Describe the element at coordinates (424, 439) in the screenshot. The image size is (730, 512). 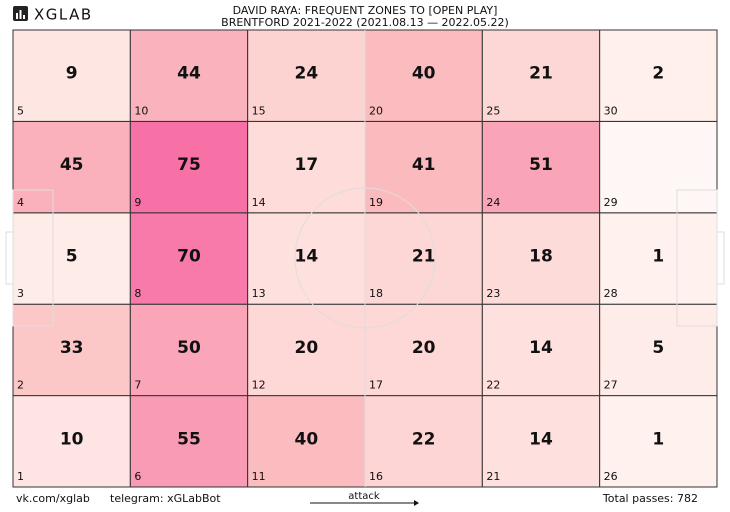
I see `zone-count: 22` at that location.